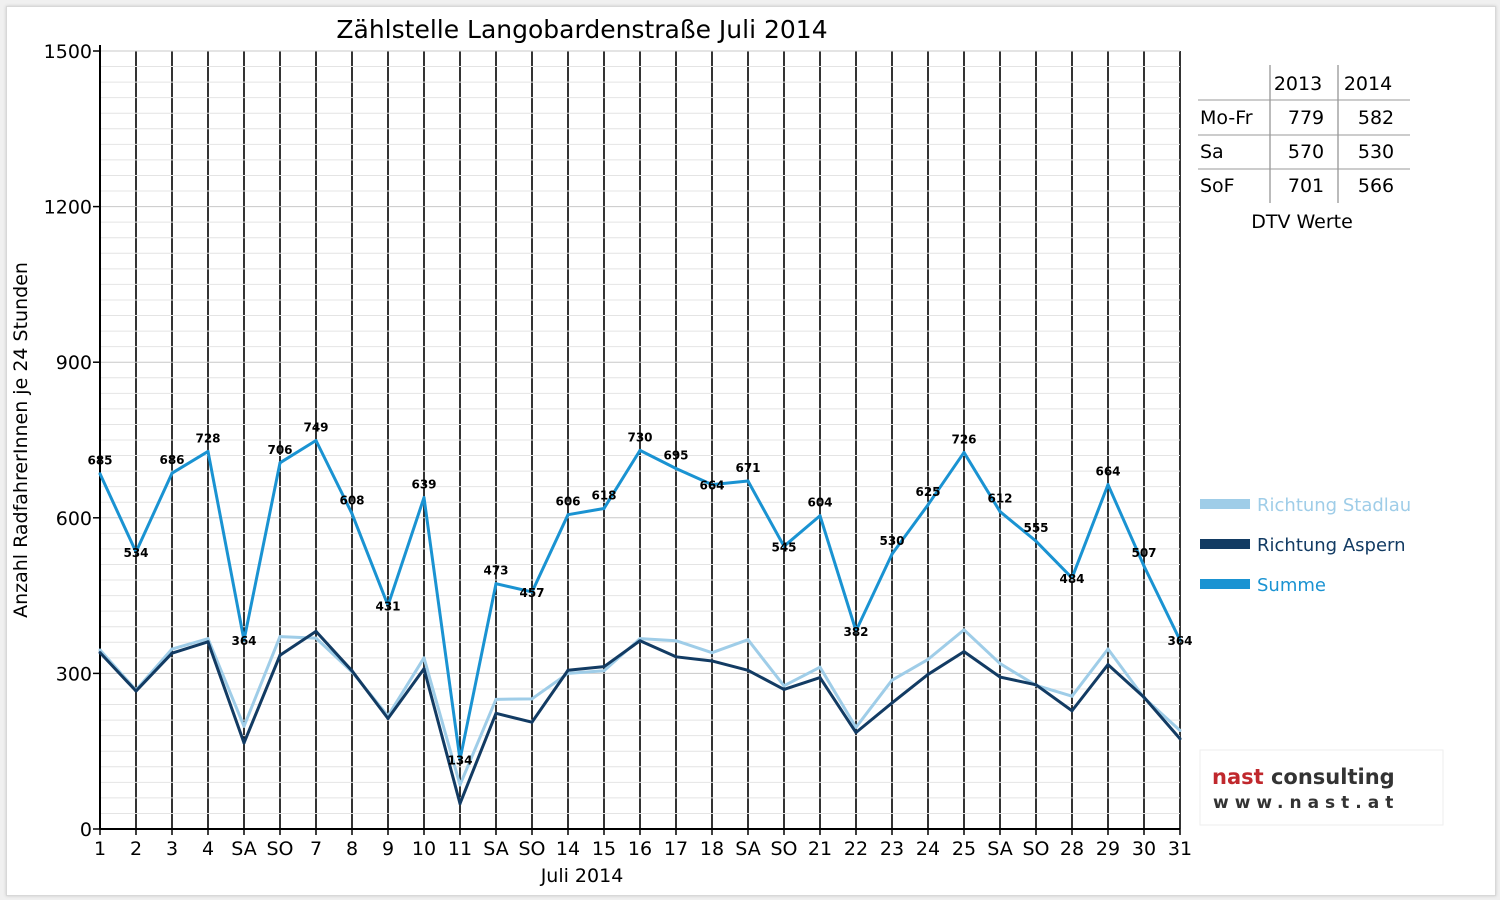  I want to click on data-label: 606, so click(567, 502).